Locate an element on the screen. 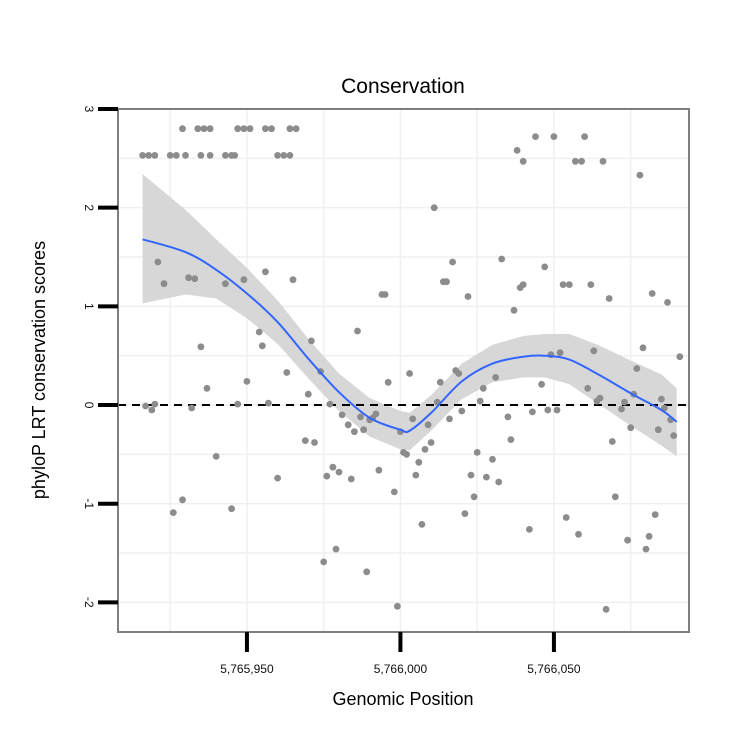  x-tick-label: 5,765,950 is located at coordinates (247, 669).